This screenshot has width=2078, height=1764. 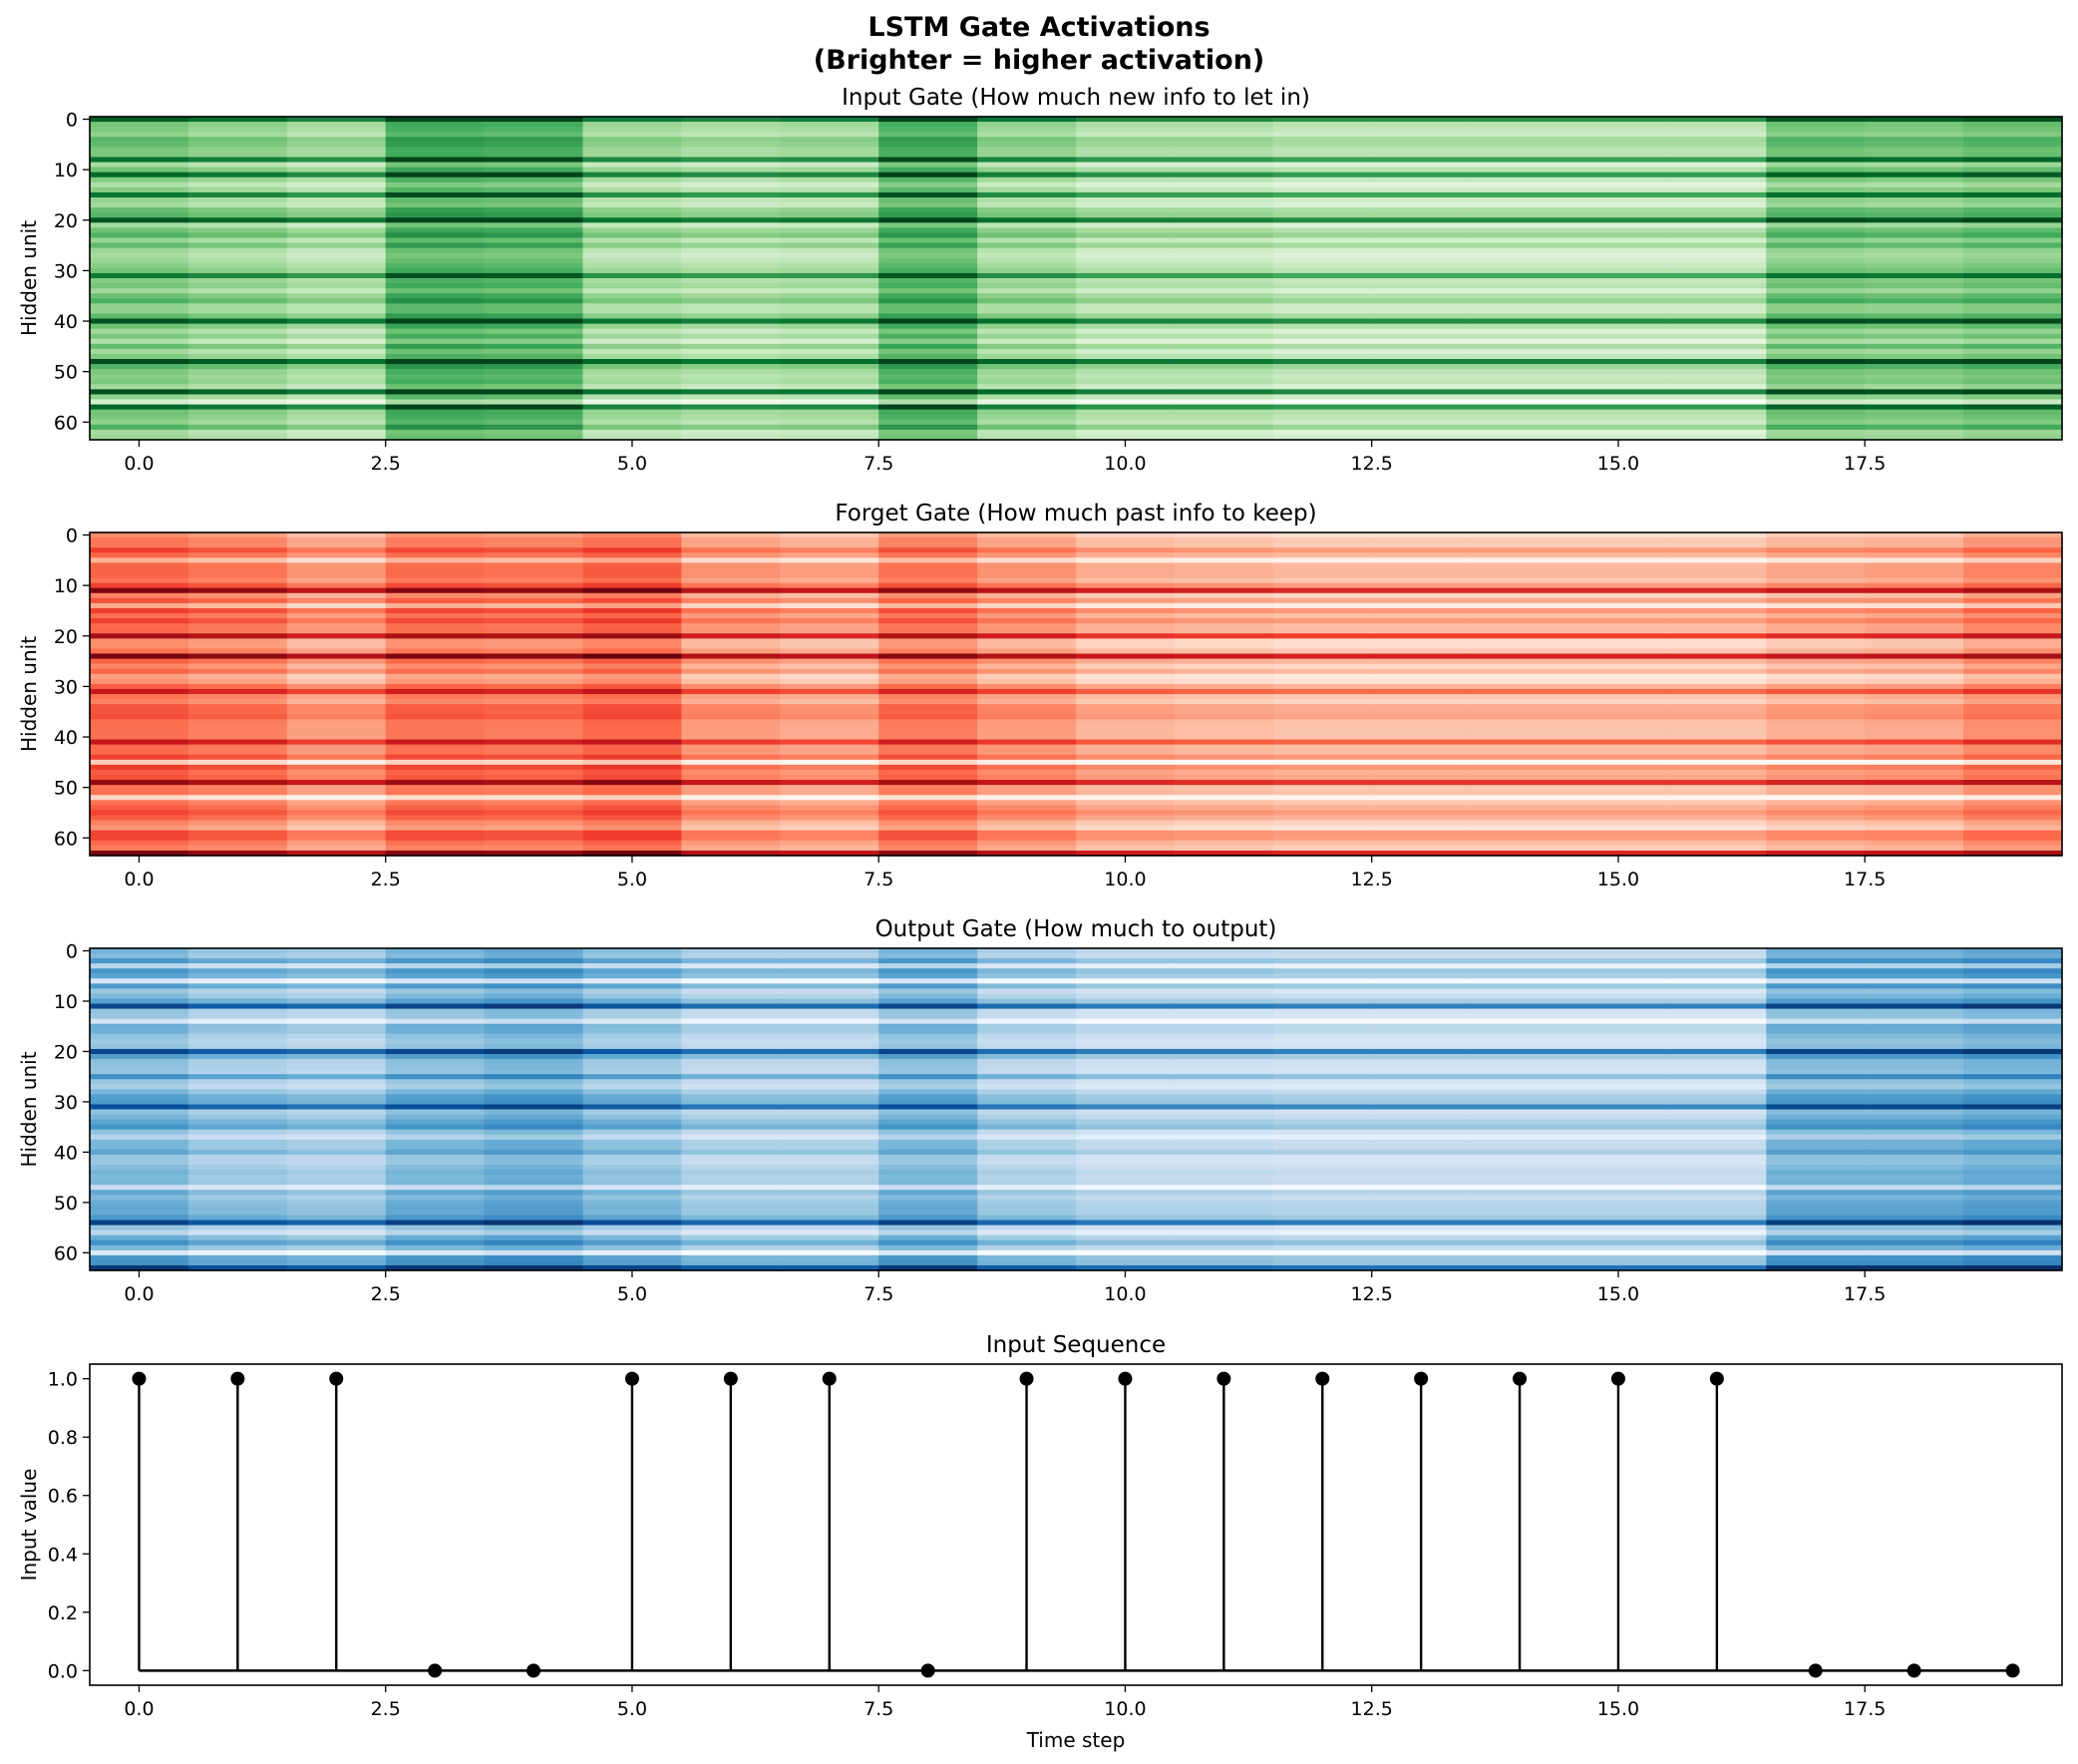 I want to click on stem-marker, so click(x=731, y=1378).